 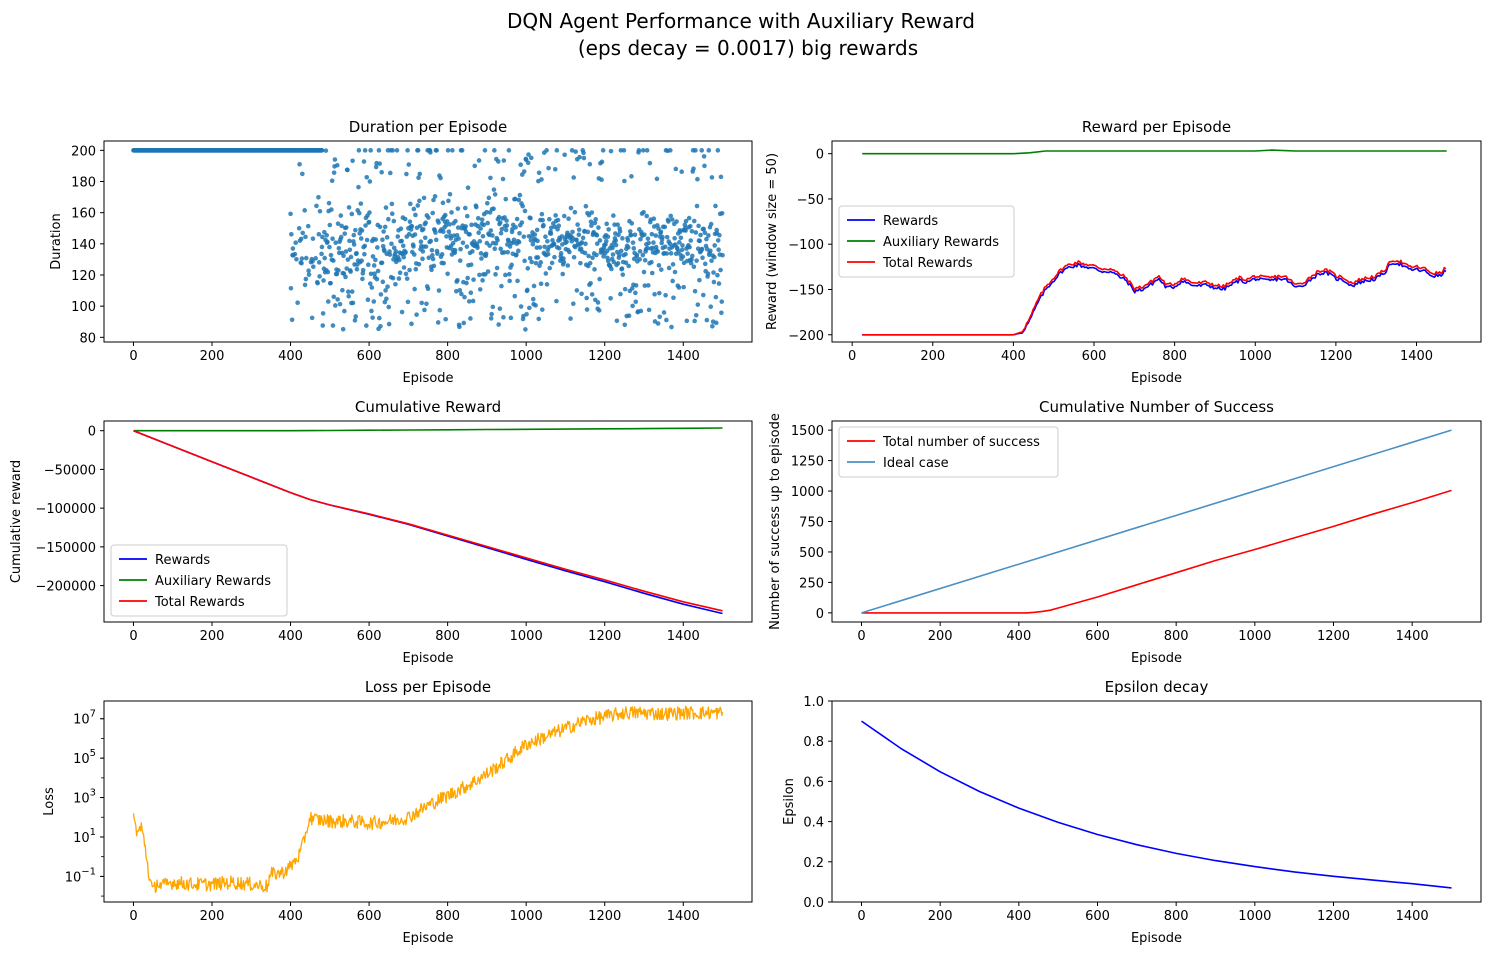 What do you see at coordinates (813, 903) in the screenshot?
I see `y-tick-label: 0.0` at bounding box center [813, 903].